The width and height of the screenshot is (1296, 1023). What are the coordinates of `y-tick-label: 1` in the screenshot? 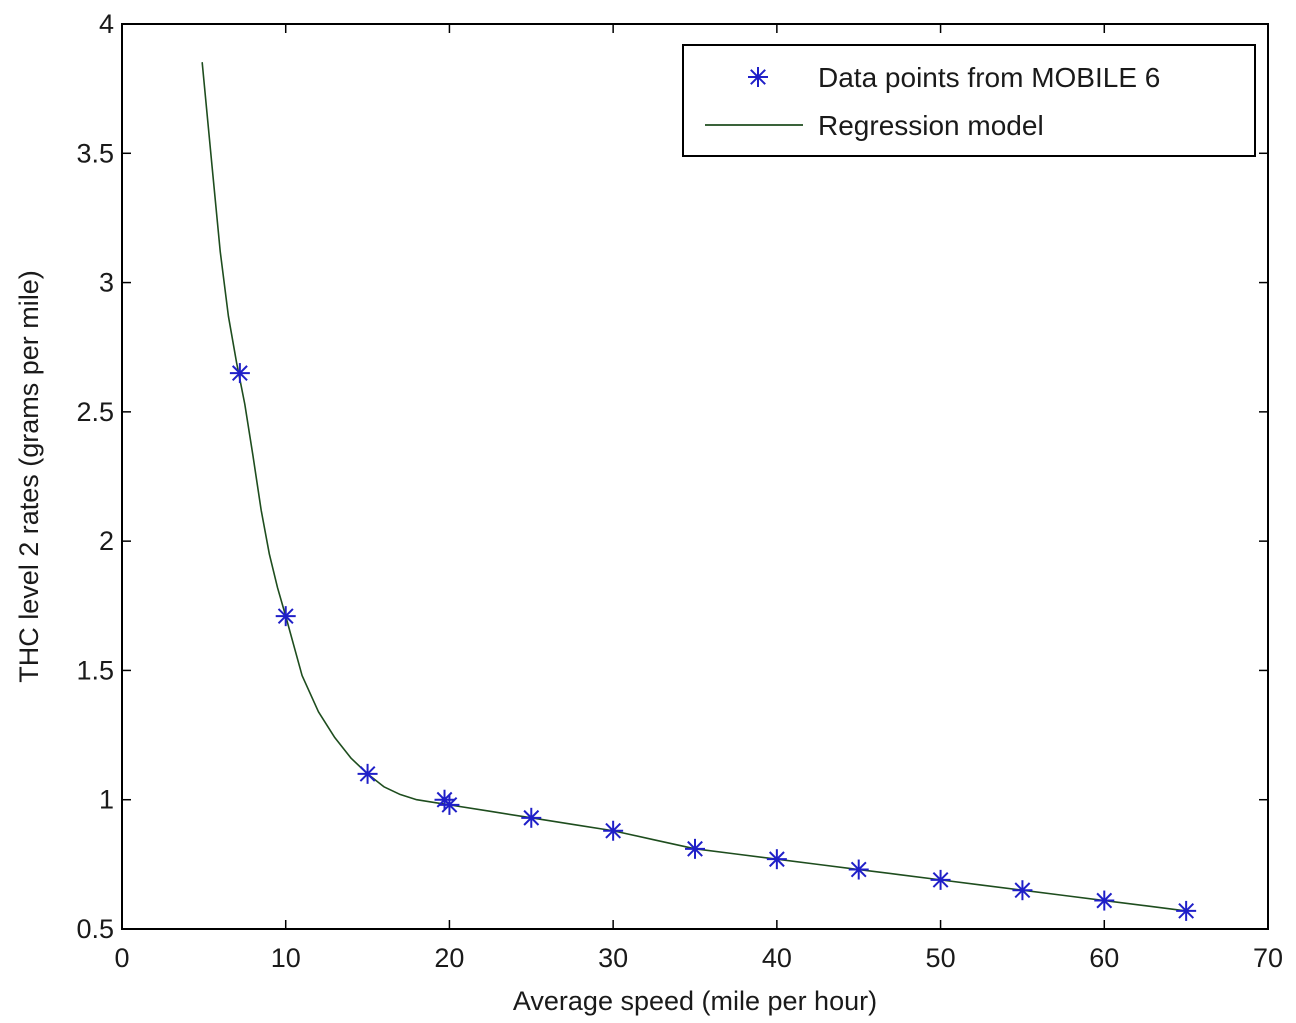 It's located at (106, 800).